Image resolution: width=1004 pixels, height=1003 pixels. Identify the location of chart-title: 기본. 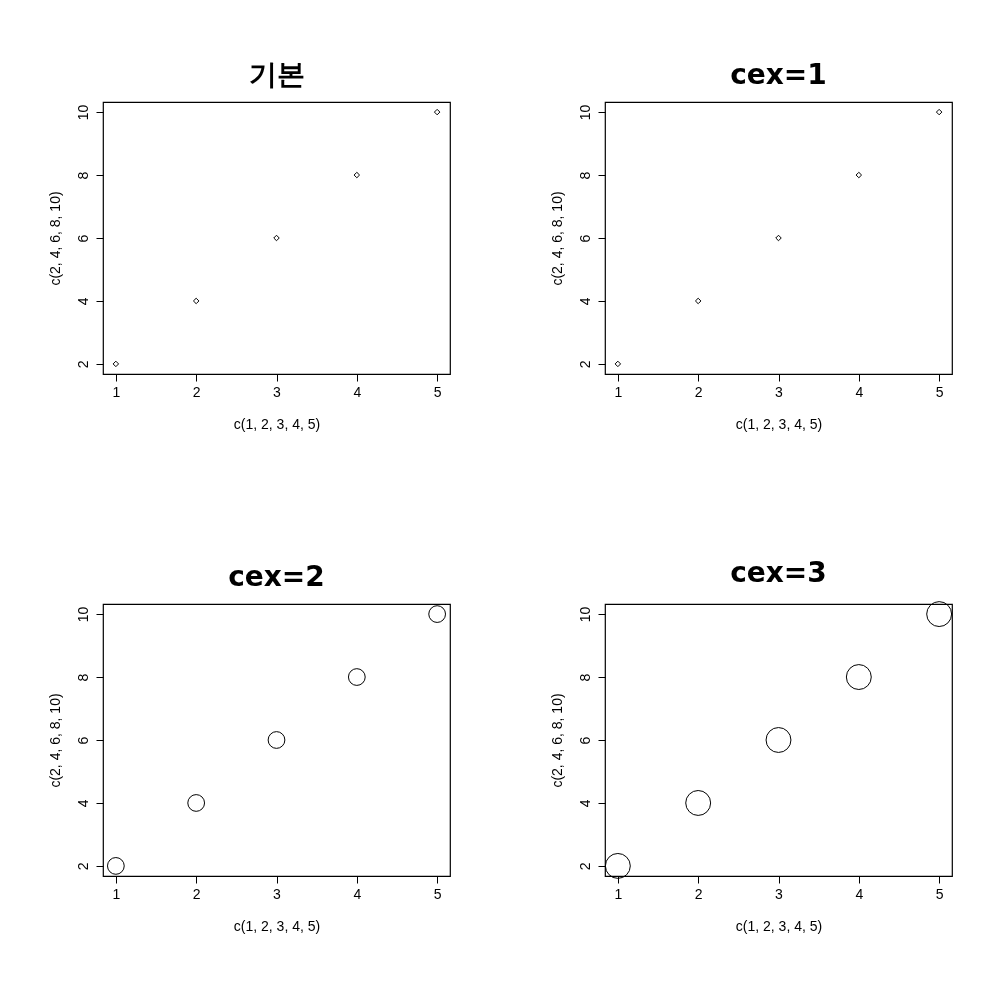
(276, 74).